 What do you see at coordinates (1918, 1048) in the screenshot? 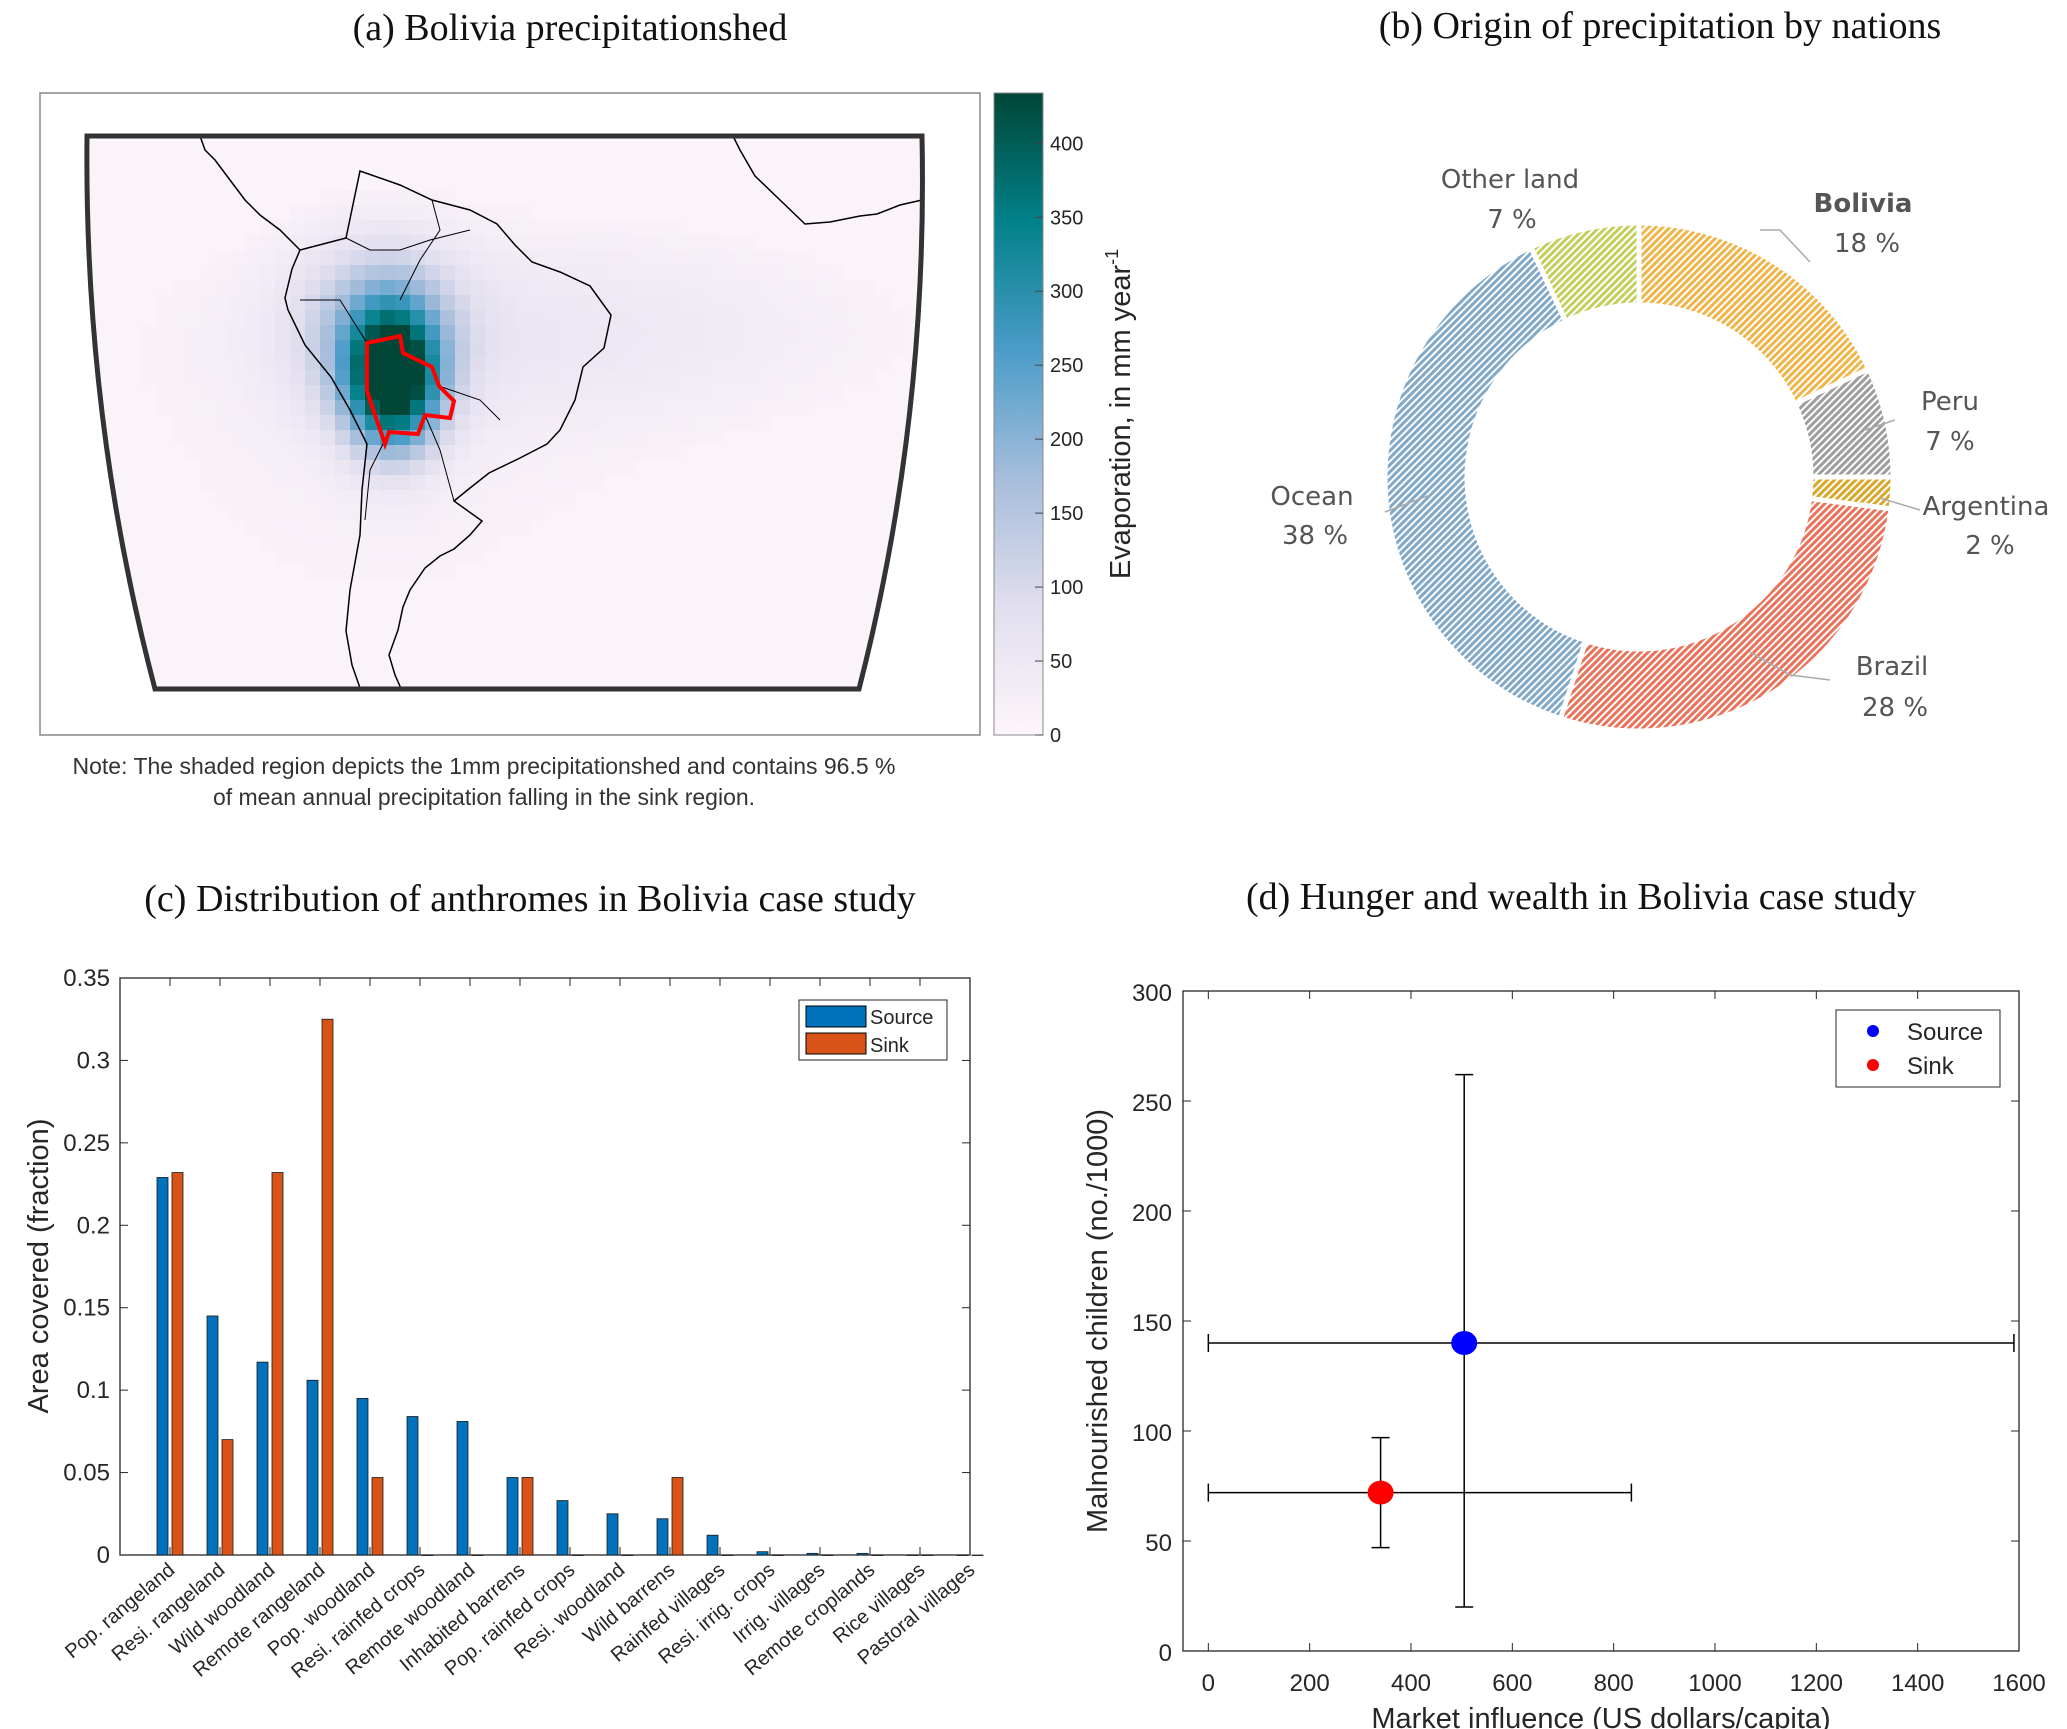
I see `scatter-legend-box` at bounding box center [1918, 1048].